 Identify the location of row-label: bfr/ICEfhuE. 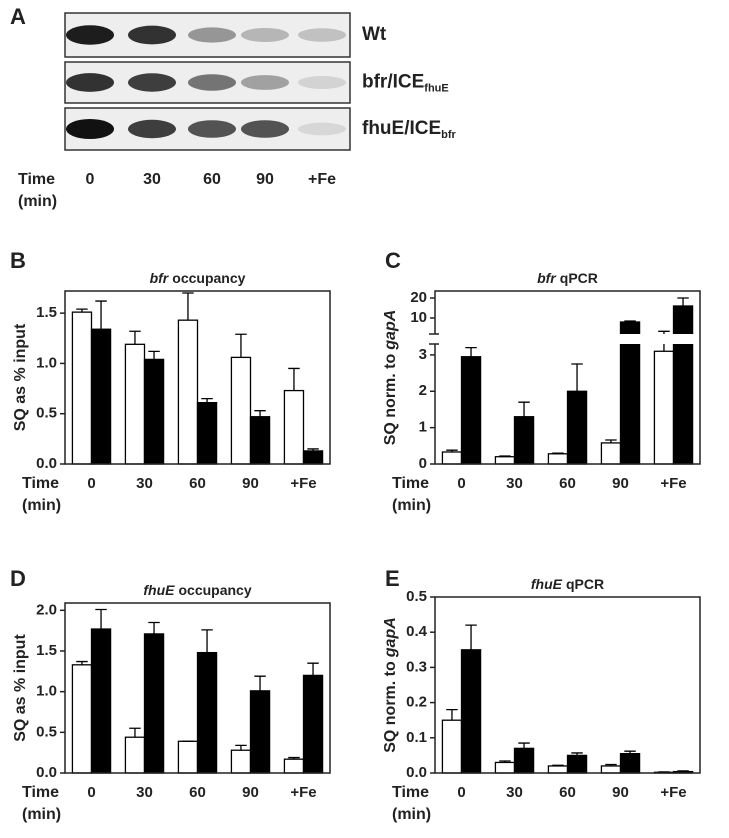
(405, 83).